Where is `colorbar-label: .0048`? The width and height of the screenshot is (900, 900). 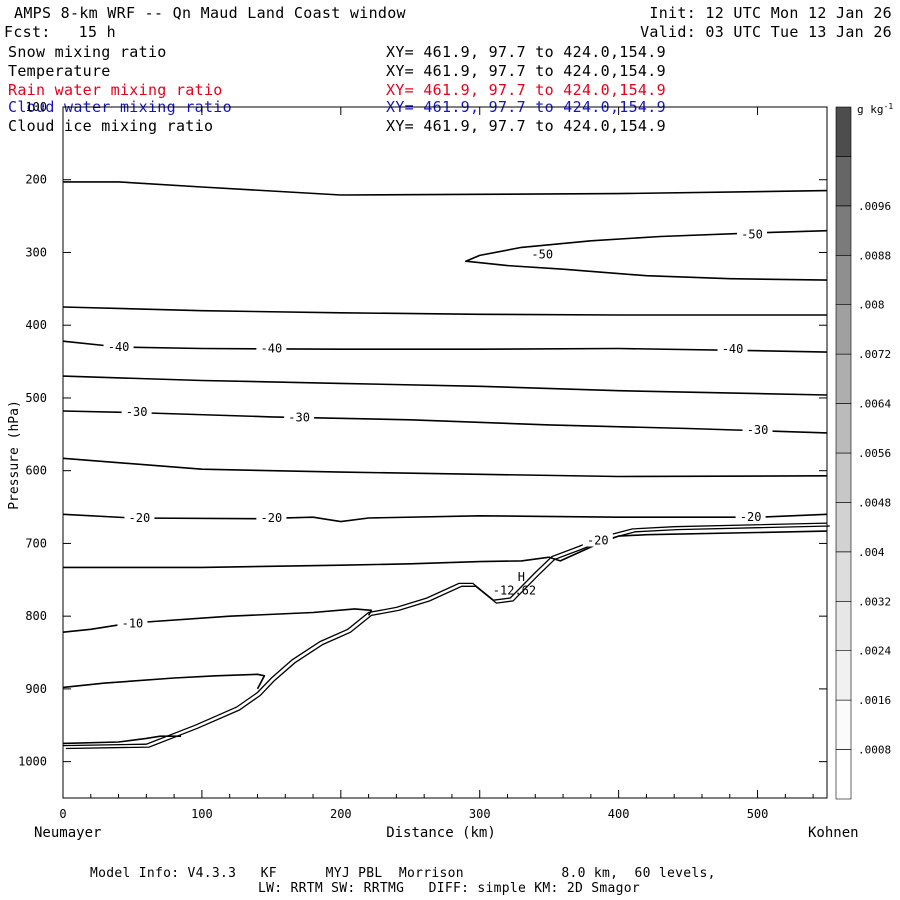 colorbar-label: .0048 is located at coordinates (874, 502).